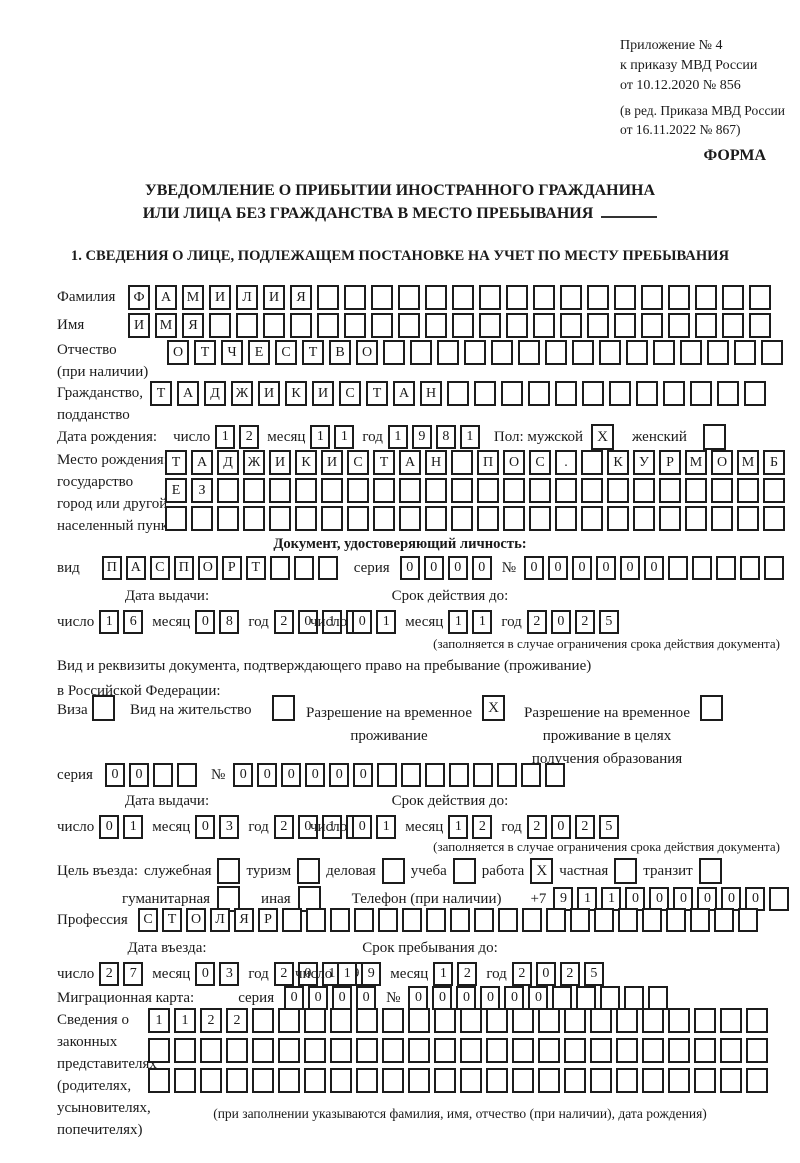 The height and width of the screenshot is (1163, 800). What do you see at coordinates (231, 568) in the screenshot?
I see `form-cell: Р` at bounding box center [231, 568].